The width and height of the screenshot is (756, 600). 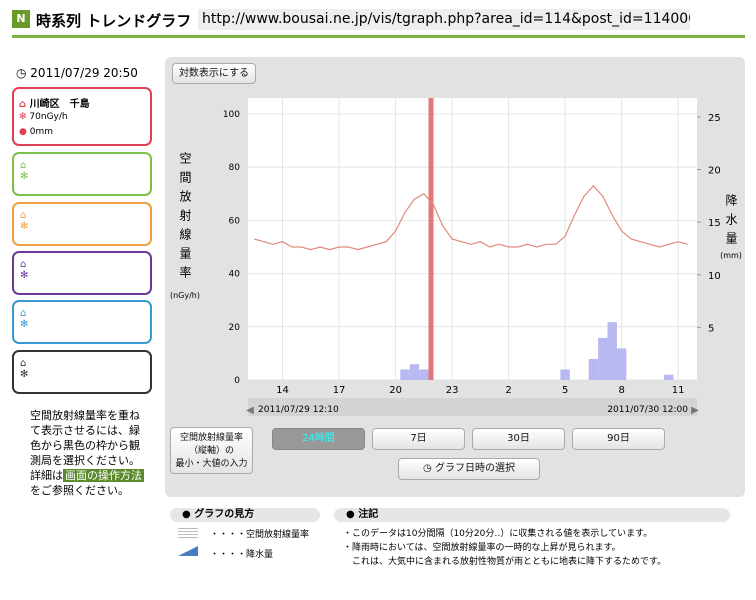 I want to click on y-tick-label: 100, so click(x=231, y=115).